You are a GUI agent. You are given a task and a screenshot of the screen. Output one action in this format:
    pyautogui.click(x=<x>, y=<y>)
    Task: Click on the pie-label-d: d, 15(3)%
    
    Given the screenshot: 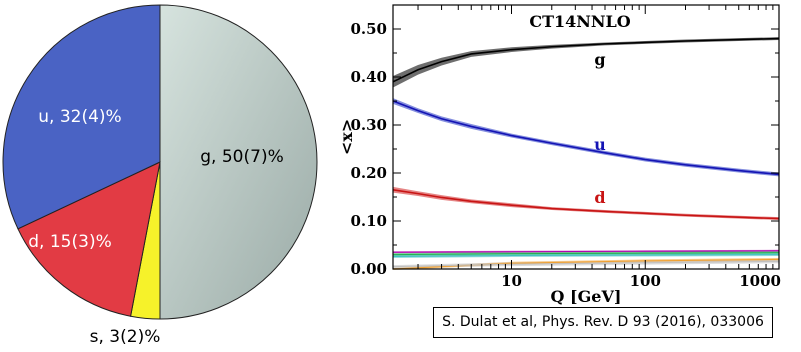 What is the action you would take?
    pyautogui.click(x=69, y=242)
    